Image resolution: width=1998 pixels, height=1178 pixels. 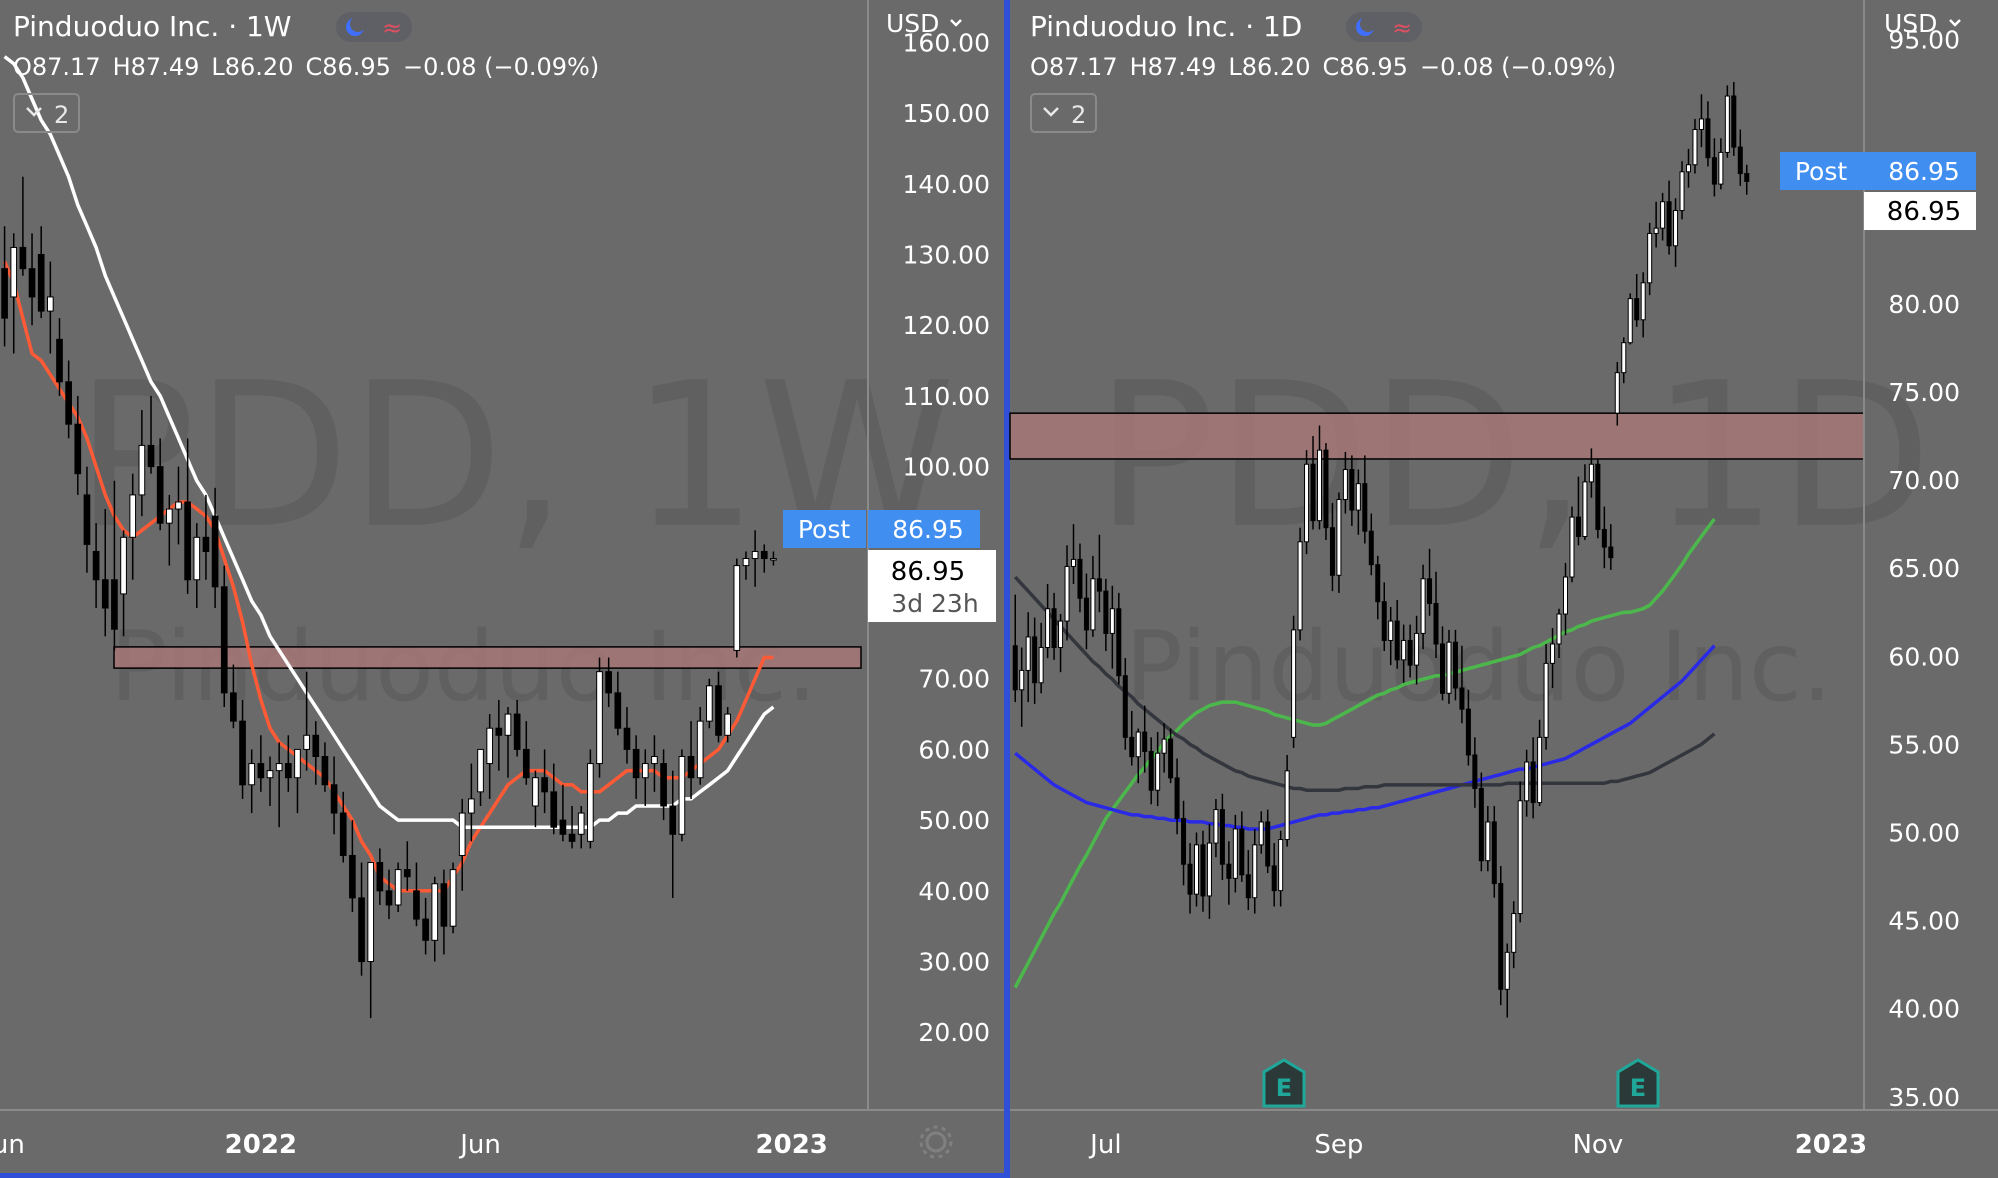 What do you see at coordinates (1039, 67) in the screenshot?
I see `daily-open-label: O` at bounding box center [1039, 67].